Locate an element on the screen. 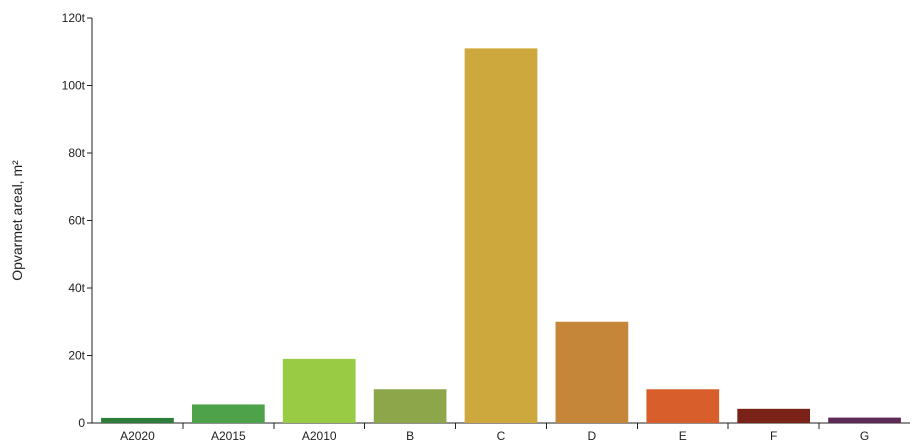 Image resolution: width=912 pixels, height=447 pixels. x-tick-label: D is located at coordinates (592, 436).